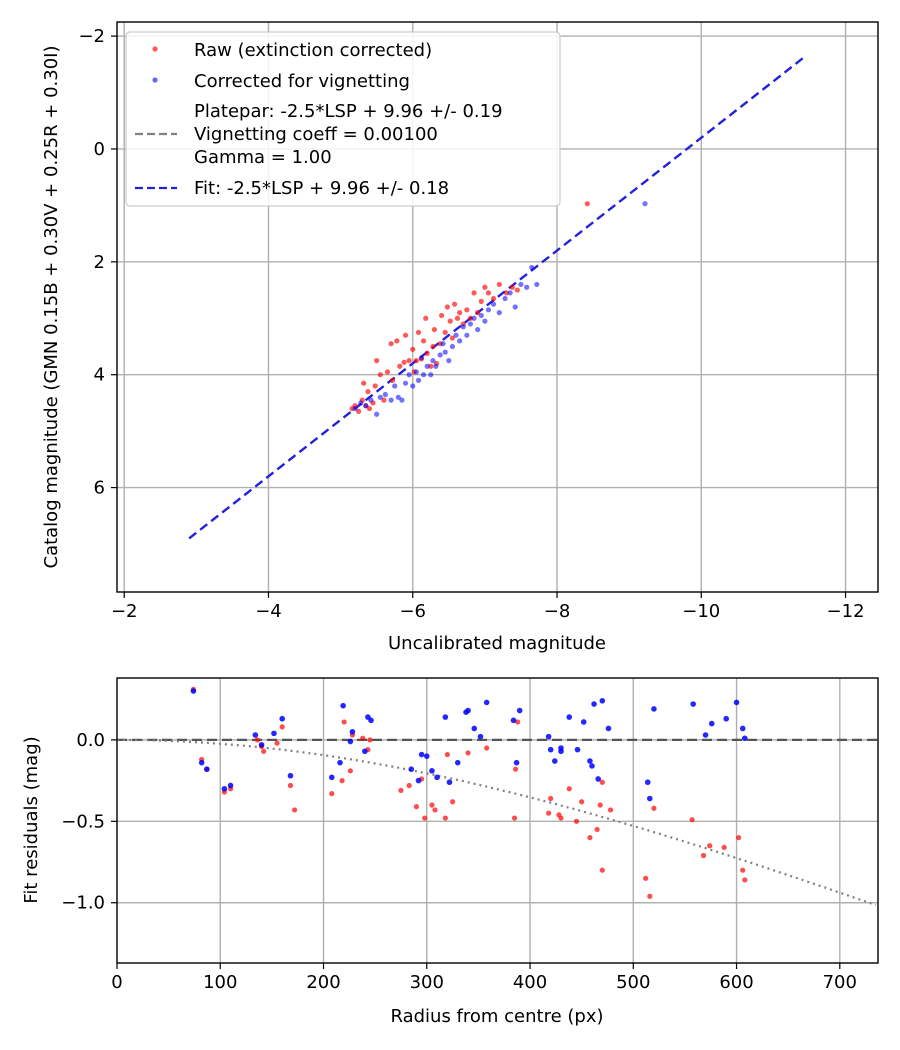  Describe the element at coordinates (316, 134) in the screenshot. I see `legend-label-vignetting: Vignetting coeff = 0.00100` at that location.